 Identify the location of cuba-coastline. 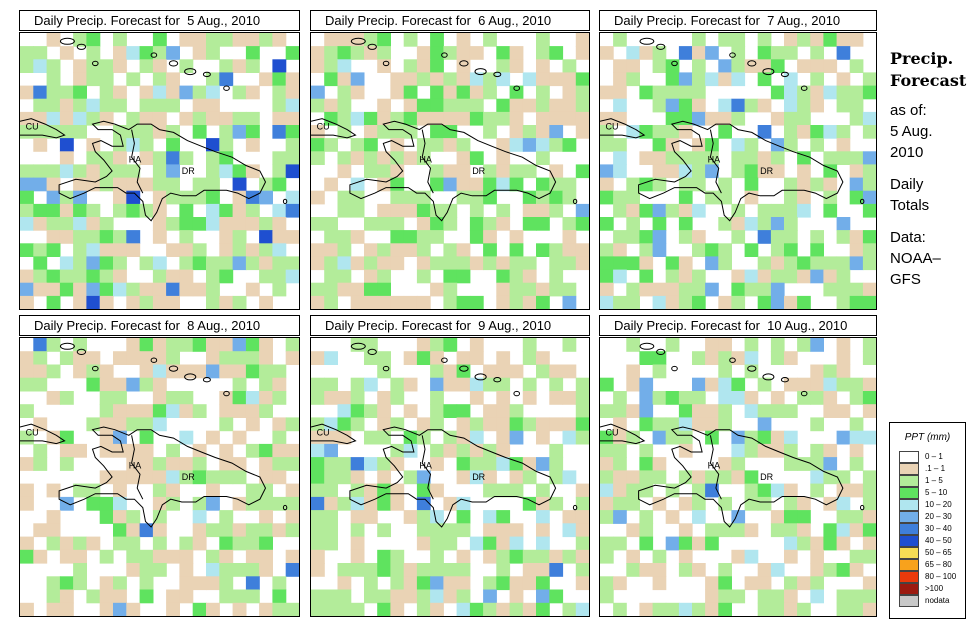
(334, 434).